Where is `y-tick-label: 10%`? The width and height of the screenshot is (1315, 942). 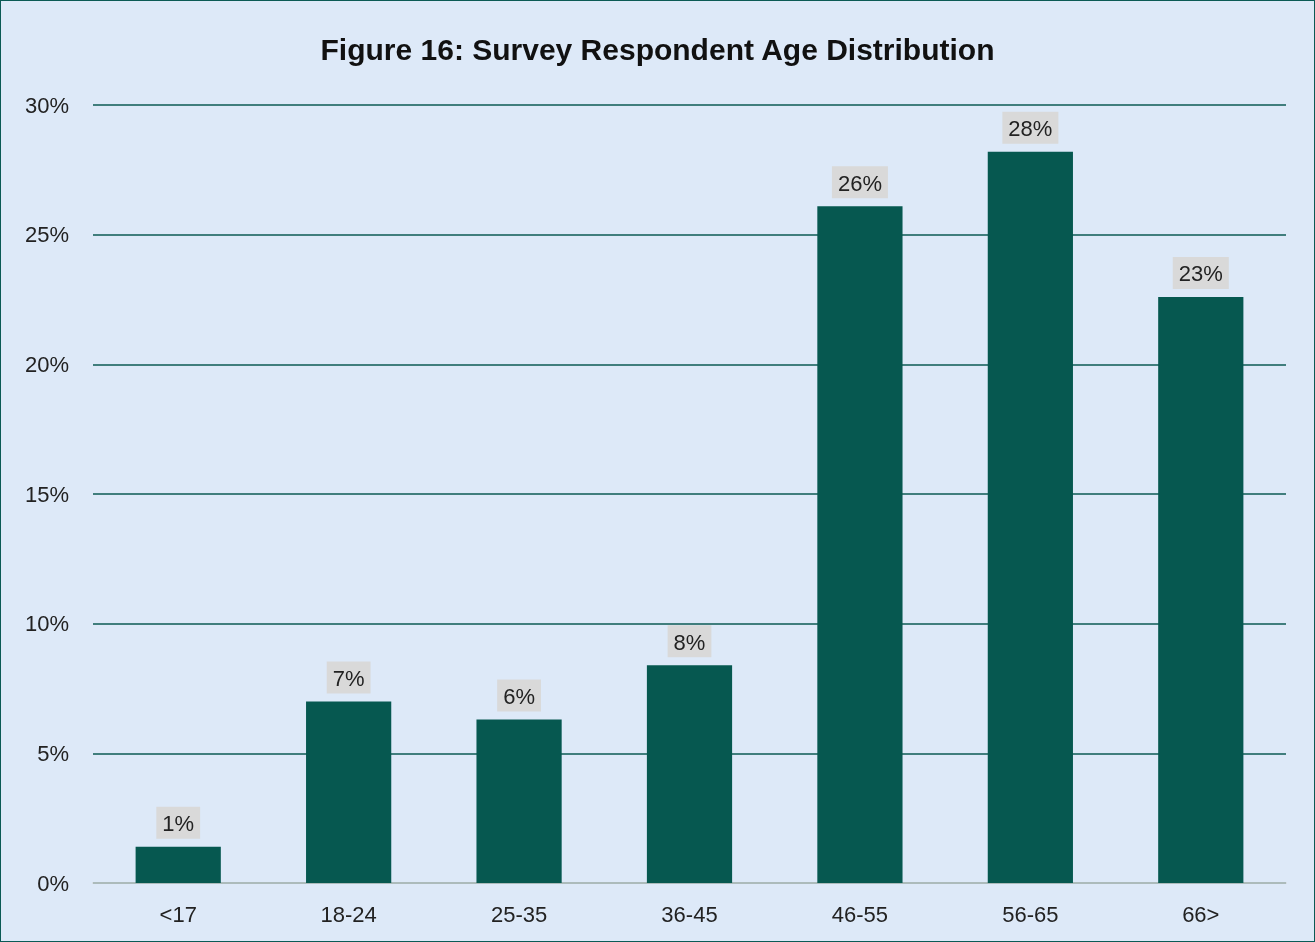 y-tick-label: 10% is located at coordinates (46, 624).